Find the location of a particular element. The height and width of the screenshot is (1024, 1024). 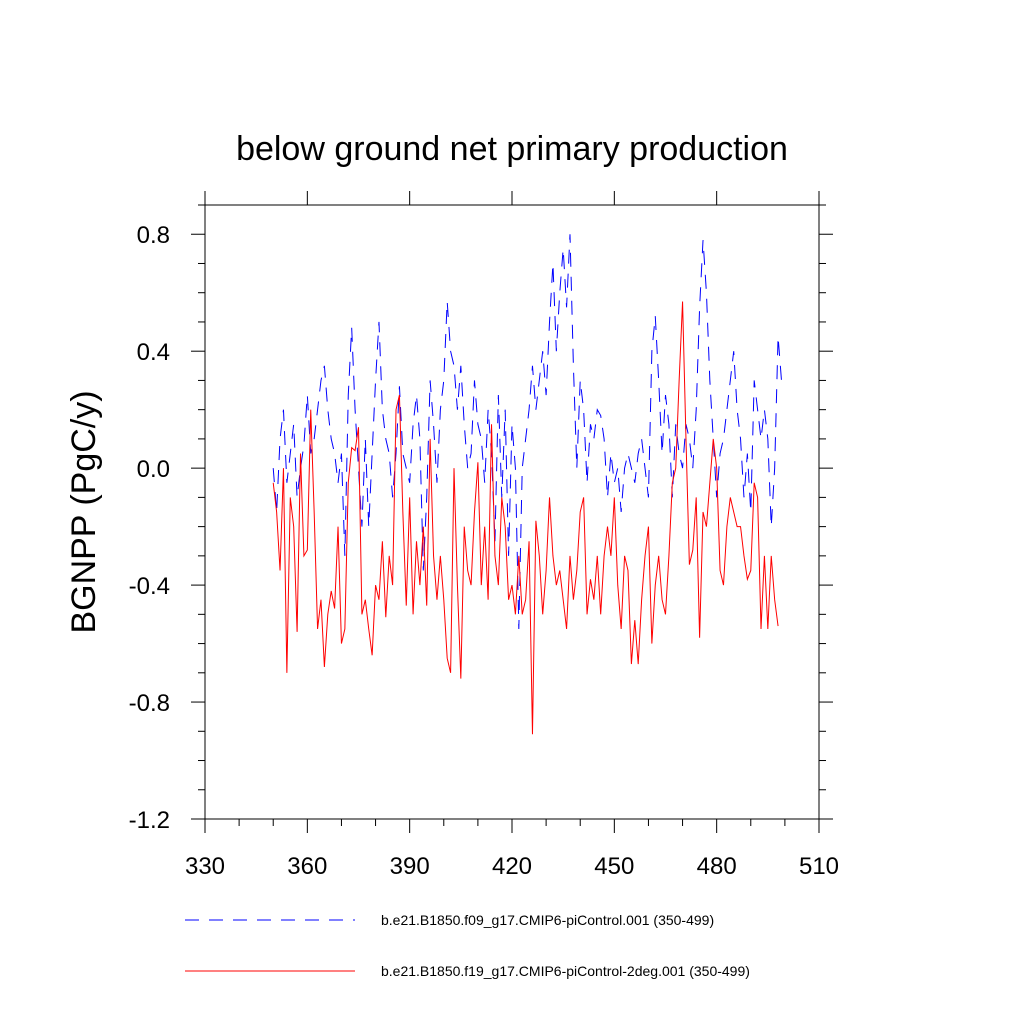

y-tick-label: -0.8 is located at coordinates (149, 703).